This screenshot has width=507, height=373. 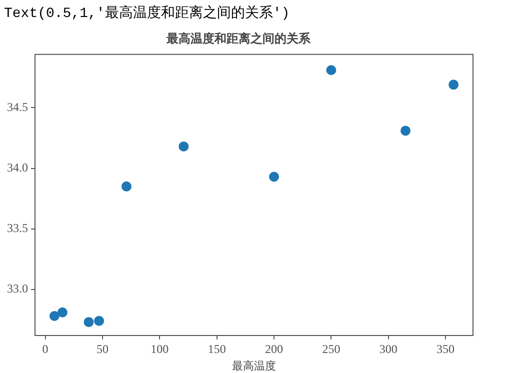 What do you see at coordinates (388, 349) in the screenshot?
I see `x-tick-label: 300` at bounding box center [388, 349].